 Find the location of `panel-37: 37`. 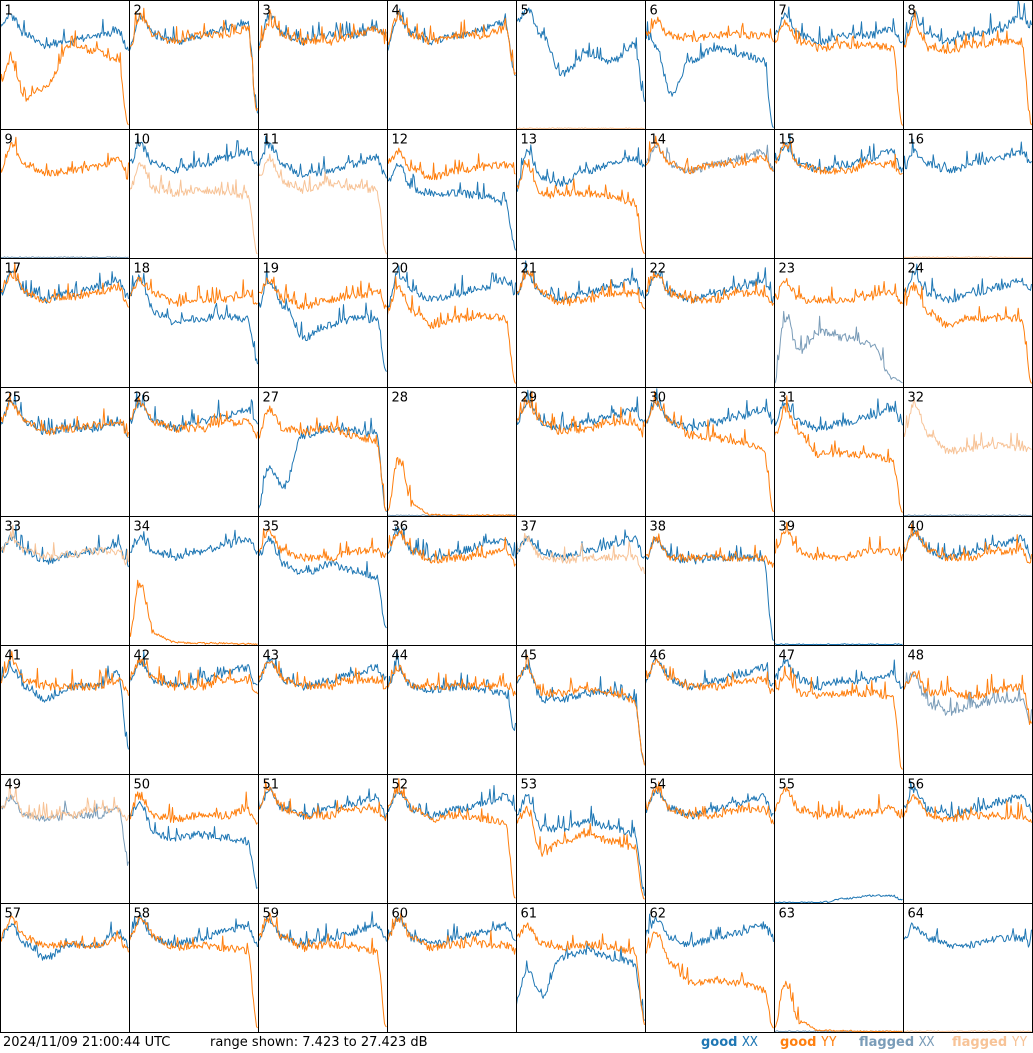

panel-37: 37 is located at coordinates (581, 581).